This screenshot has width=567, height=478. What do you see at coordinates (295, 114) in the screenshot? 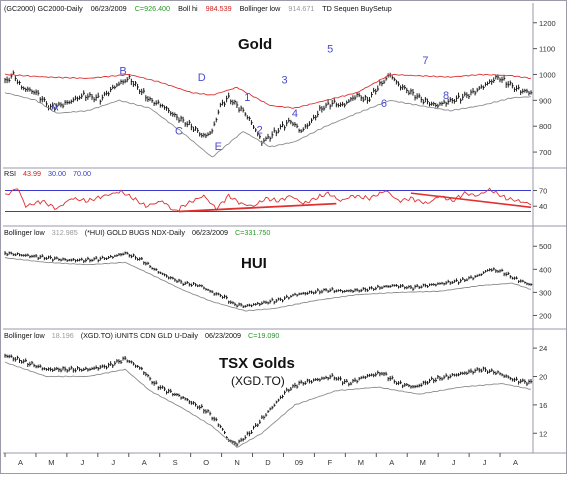
I see `wave-label: 4` at bounding box center [295, 114].